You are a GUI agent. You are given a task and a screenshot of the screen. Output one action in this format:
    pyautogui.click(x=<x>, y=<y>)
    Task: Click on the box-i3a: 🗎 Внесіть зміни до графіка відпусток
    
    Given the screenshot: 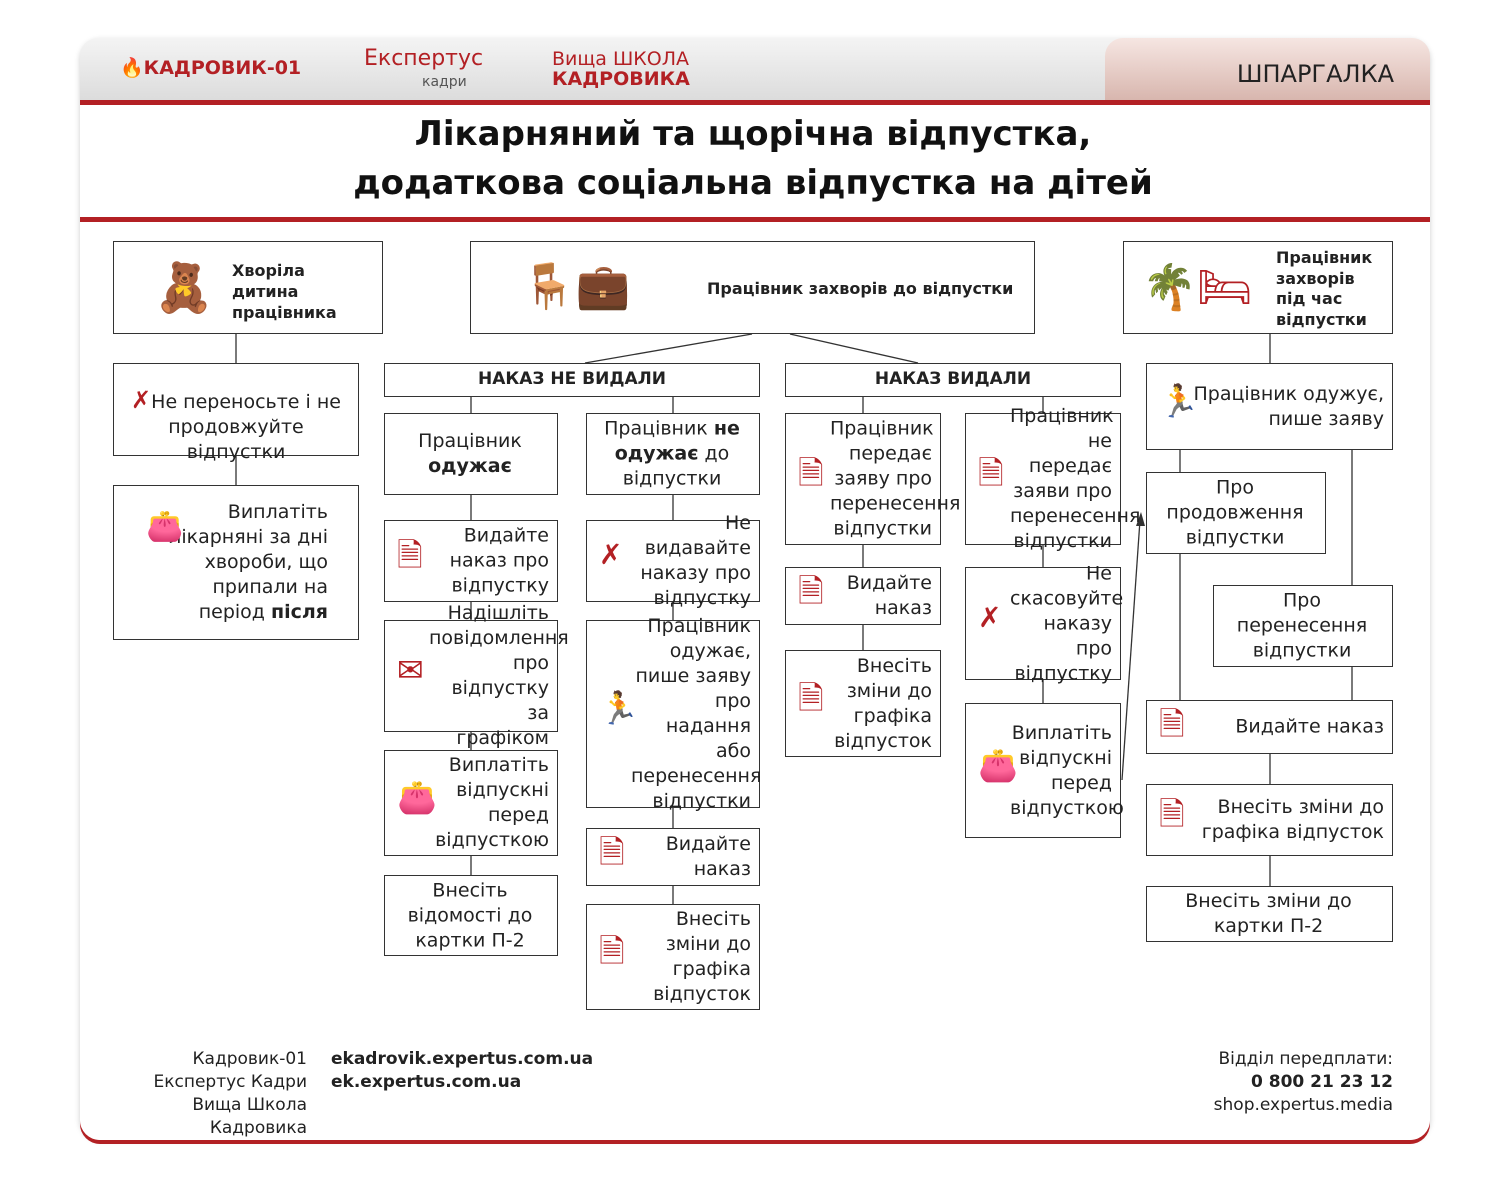 What is the action you would take?
    pyautogui.click(x=863, y=703)
    